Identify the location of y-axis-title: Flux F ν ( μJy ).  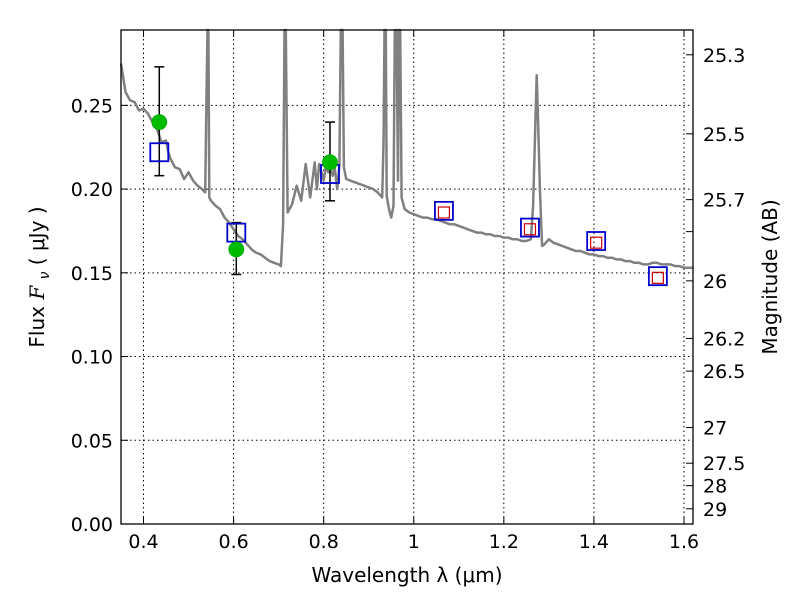
(39, 276).